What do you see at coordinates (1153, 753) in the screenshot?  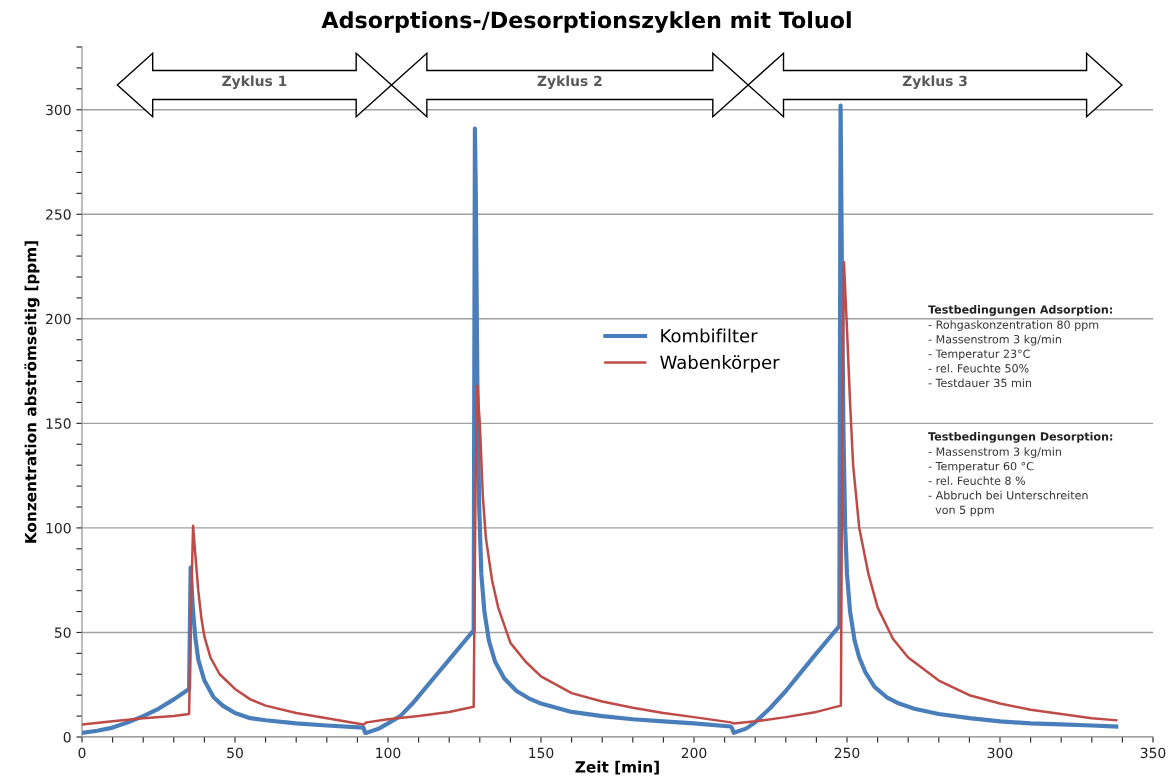 I see `x-tick-label: 350` at bounding box center [1153, 753].